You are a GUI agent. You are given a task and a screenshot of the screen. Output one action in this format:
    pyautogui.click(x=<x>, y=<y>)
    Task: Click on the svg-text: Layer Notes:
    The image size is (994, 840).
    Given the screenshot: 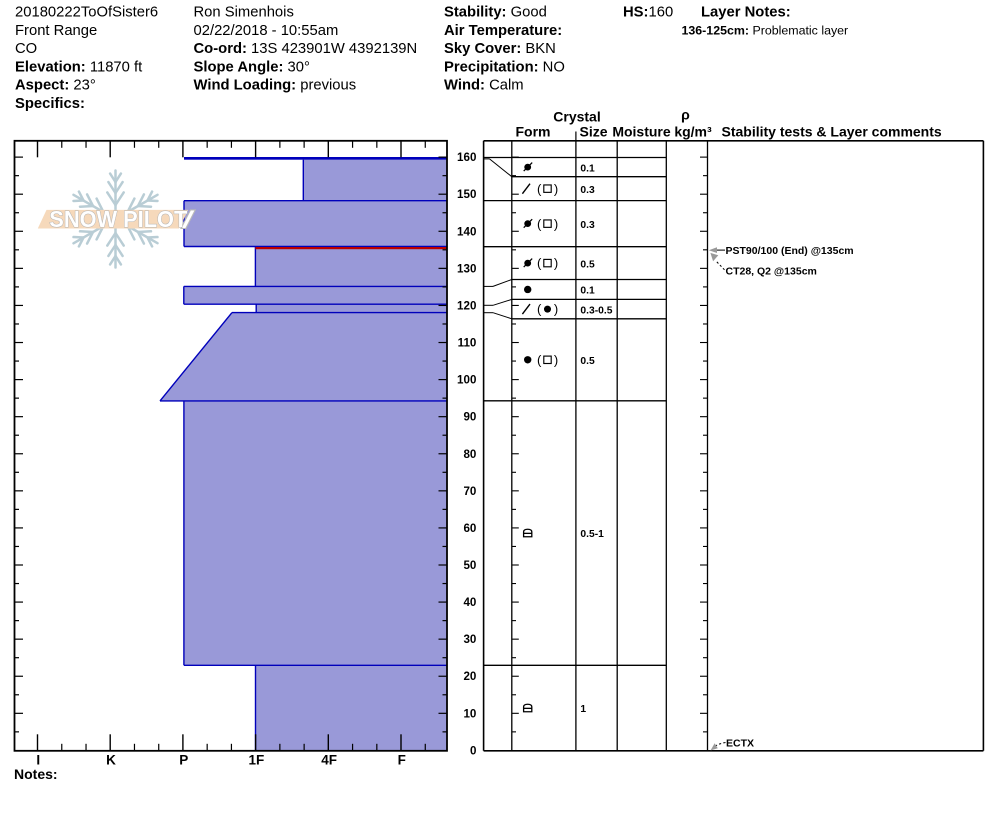 What is the action you would take?
    pyautogui.click(x=746, y=13)
    